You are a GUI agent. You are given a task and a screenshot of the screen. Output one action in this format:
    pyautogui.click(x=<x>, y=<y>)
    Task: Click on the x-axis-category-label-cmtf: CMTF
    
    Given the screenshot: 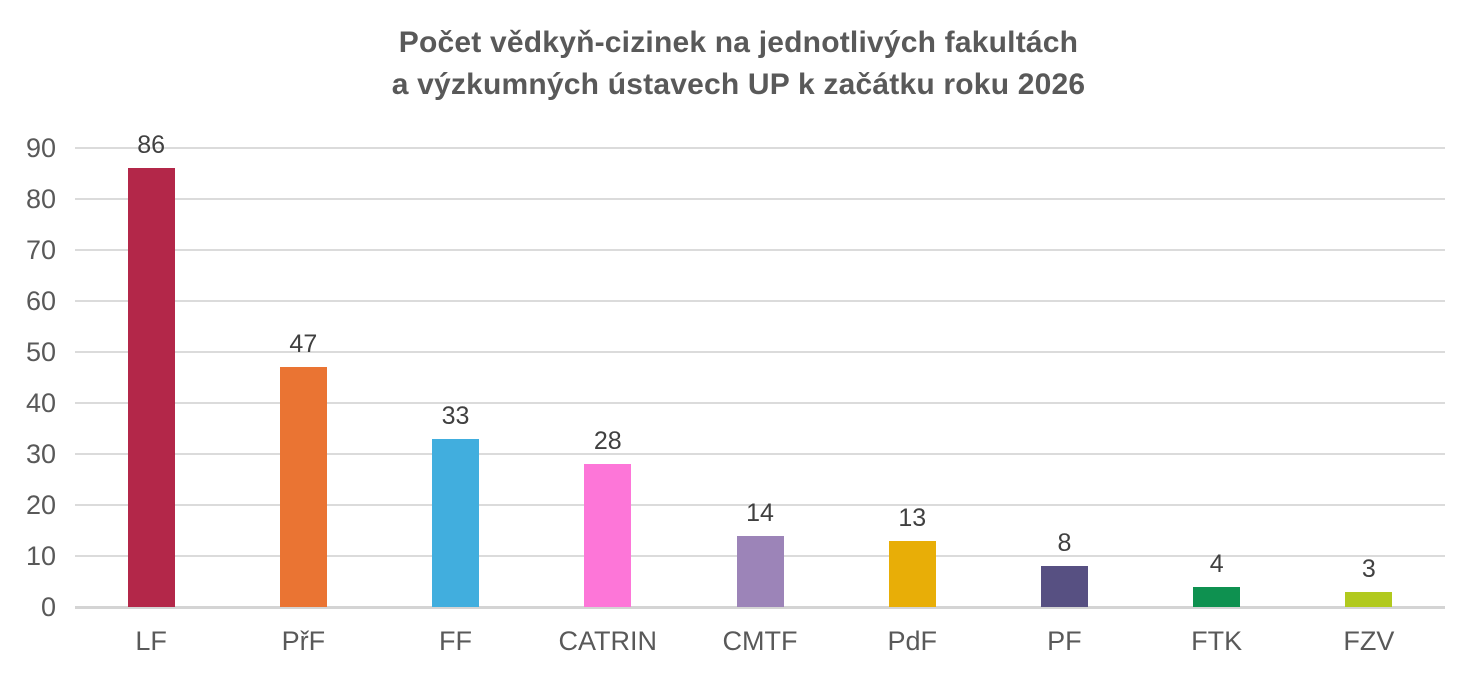 What is the action you would take?
    pyautogui.click(x=760, y=641)
    